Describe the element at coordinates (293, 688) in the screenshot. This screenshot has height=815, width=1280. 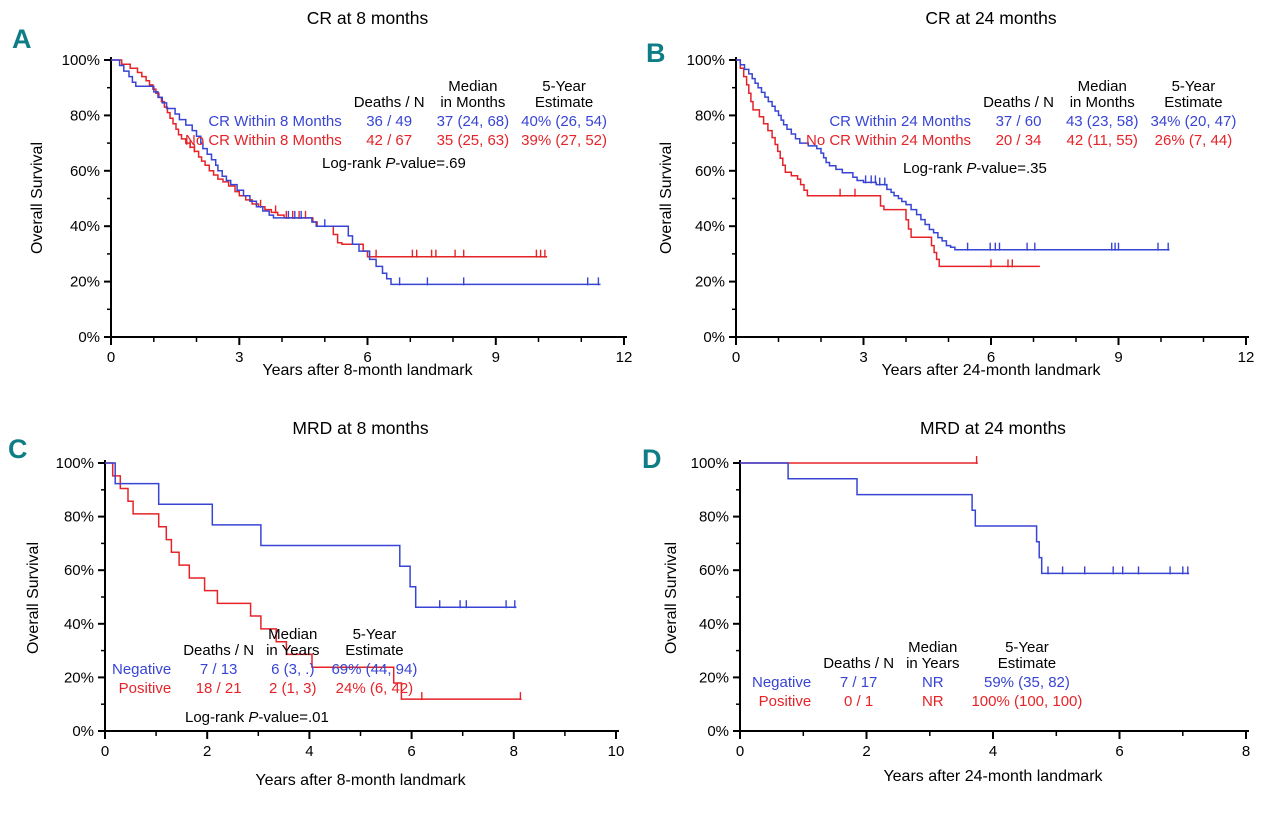
I see `stats-median-row2: 2 (1, 3)` at that location.